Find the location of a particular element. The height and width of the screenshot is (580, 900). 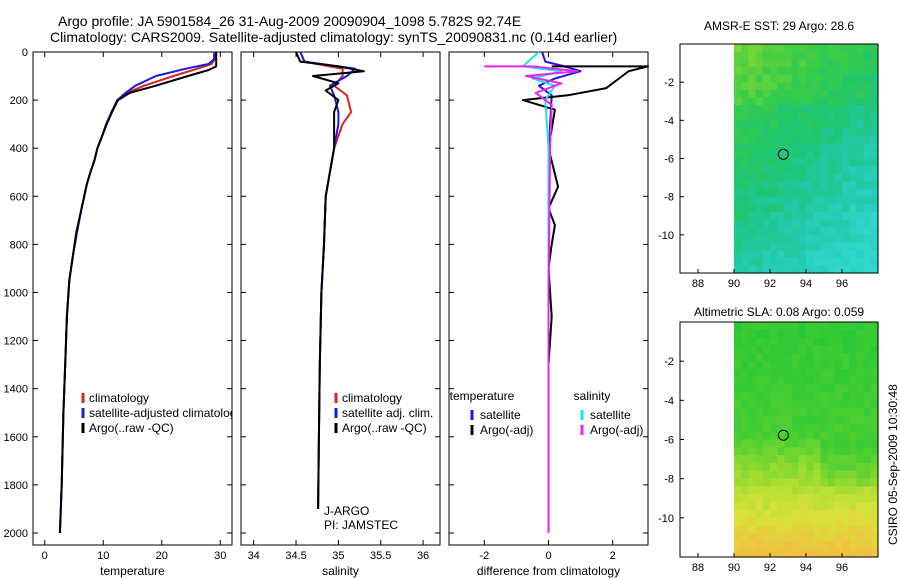

x-tick-label: 2 is located at coordinates (613, 556).